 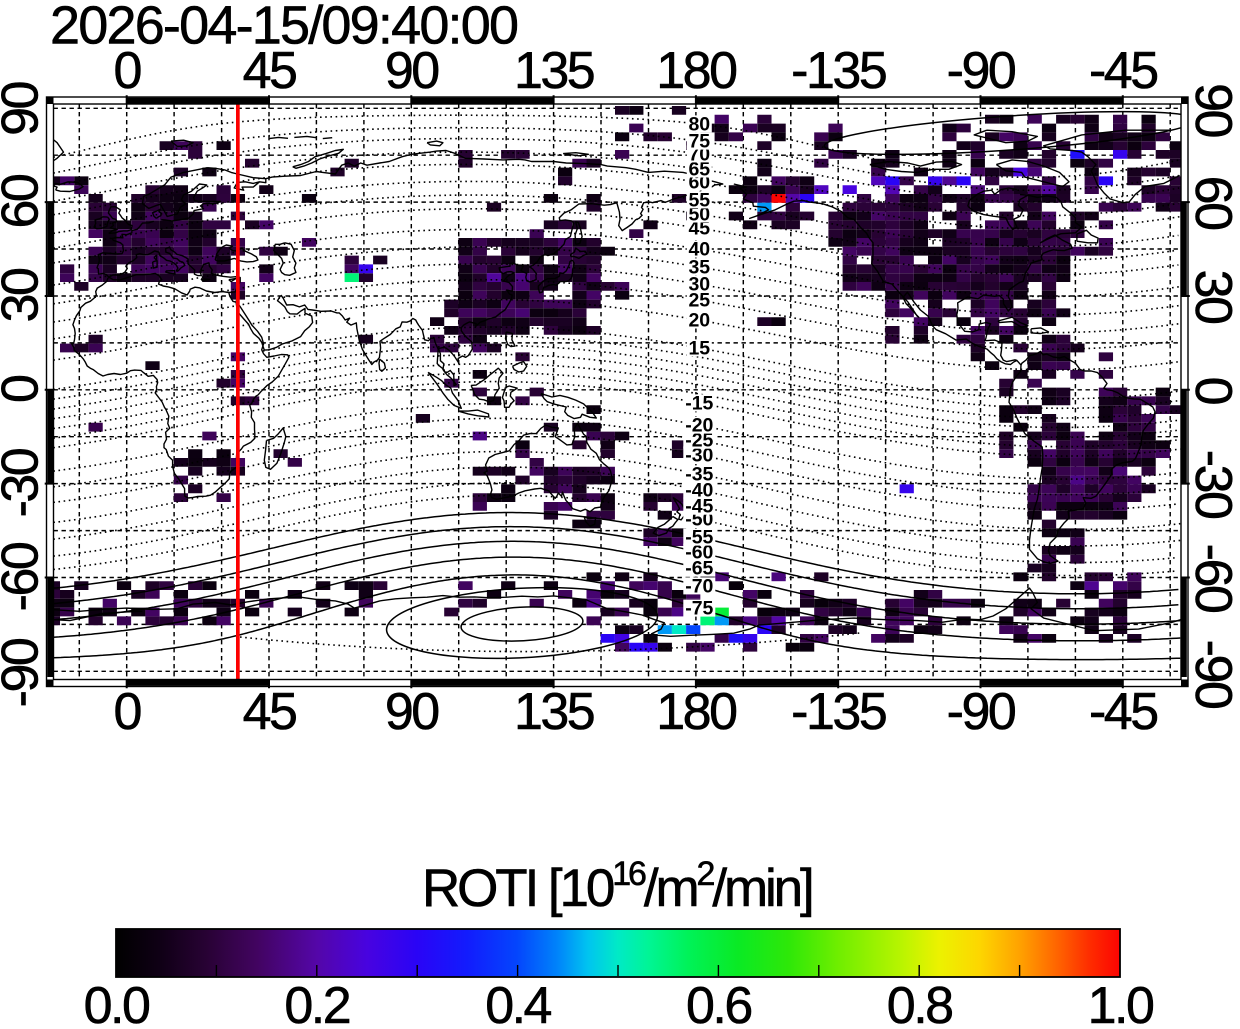 What do you see at coordinates (699, 200) in the screenshot?
I see `svg-text: 55` at bounding box center [699, 200].